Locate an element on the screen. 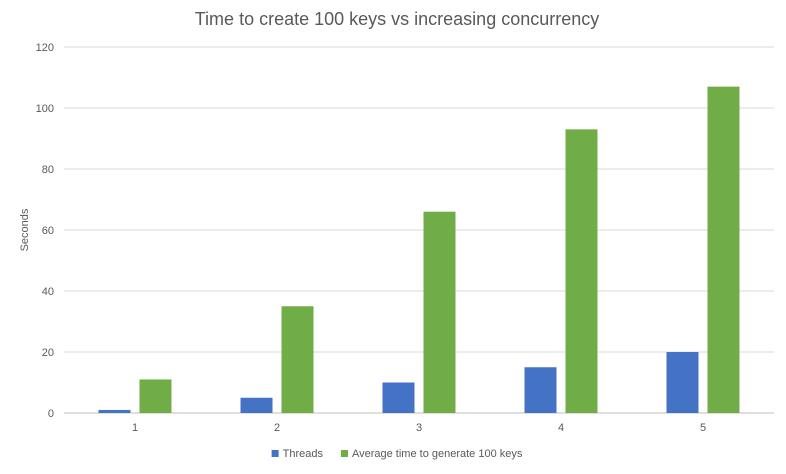 The width and height of the screenshot is (786, 474). legend-swatch-average-time is located at coordinates (344, 453).